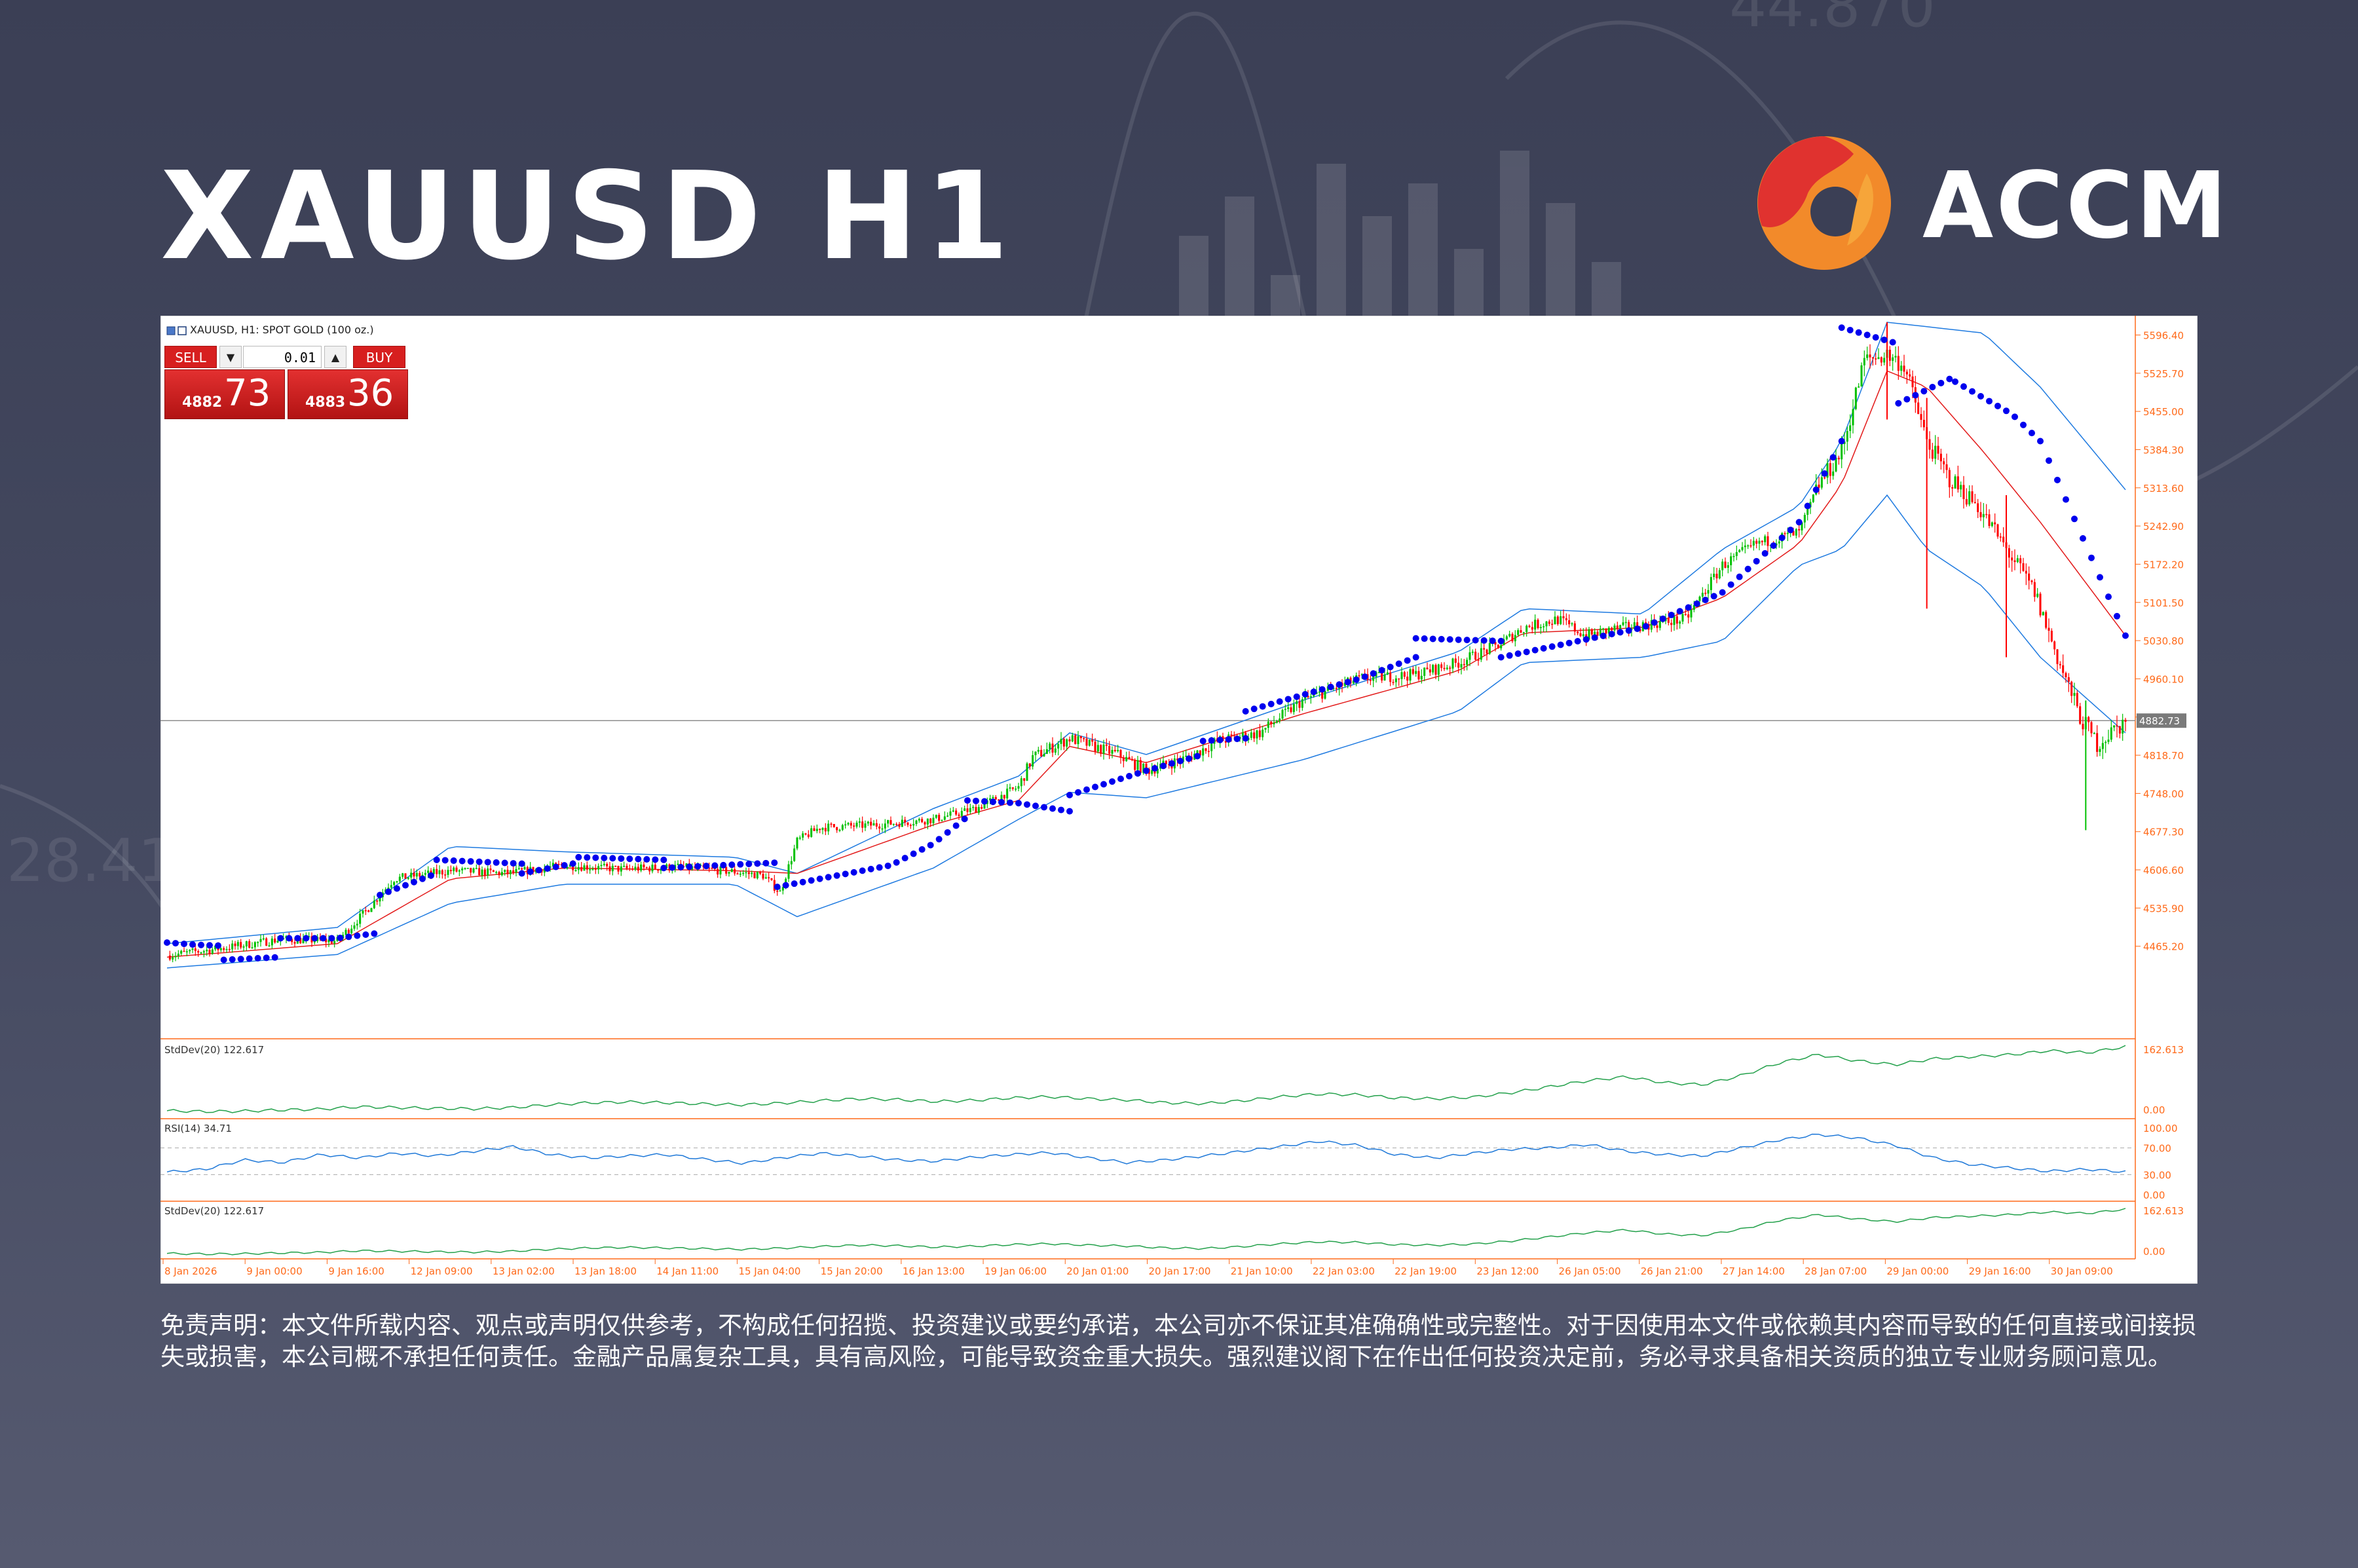  What do you see at coordinates (286, 383) in the screenshot?
I see `one-click-trading-panel: SELL ▼ 0.01 ▲ BUY 4882 73 4883 36` at bounding box center [286, 383].